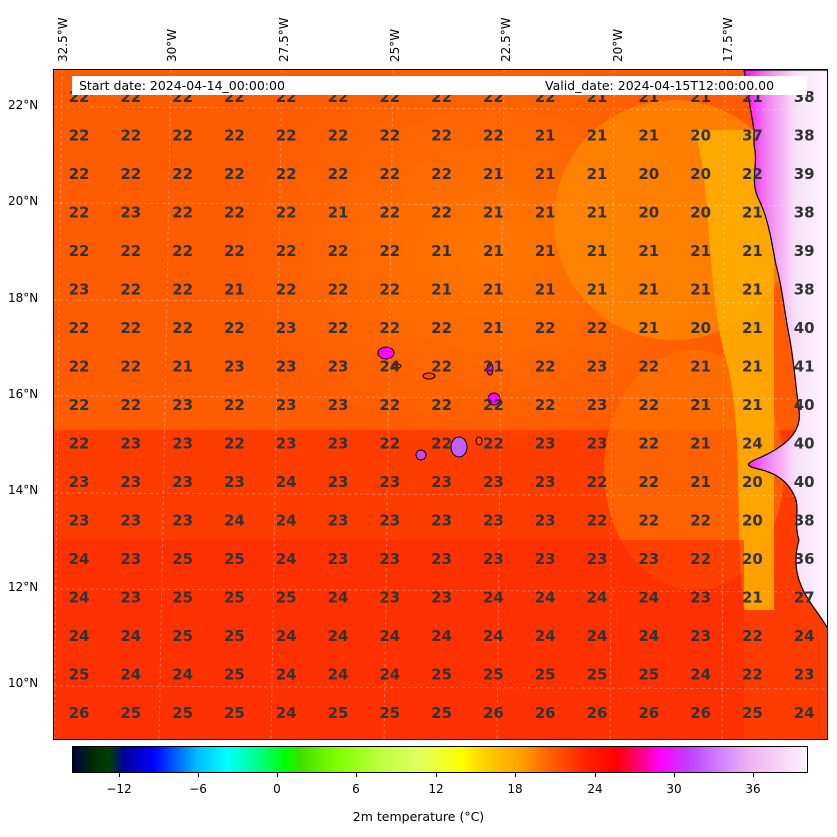 The width and height of the screenshot is (837, 837). I want to click on colorbar-tick-label: 12, so click(436, 789).